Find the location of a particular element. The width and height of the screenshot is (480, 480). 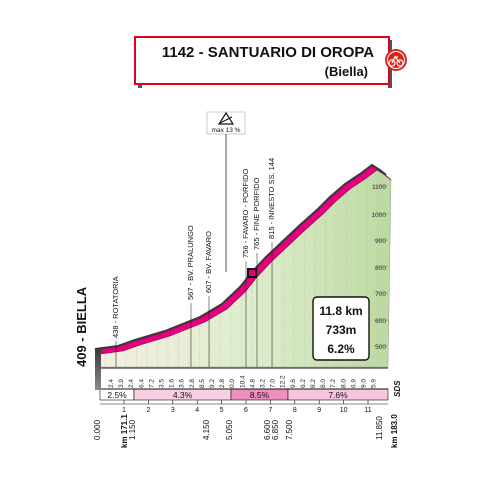

start-km: 0.000 is located at coordinates (97, 429).